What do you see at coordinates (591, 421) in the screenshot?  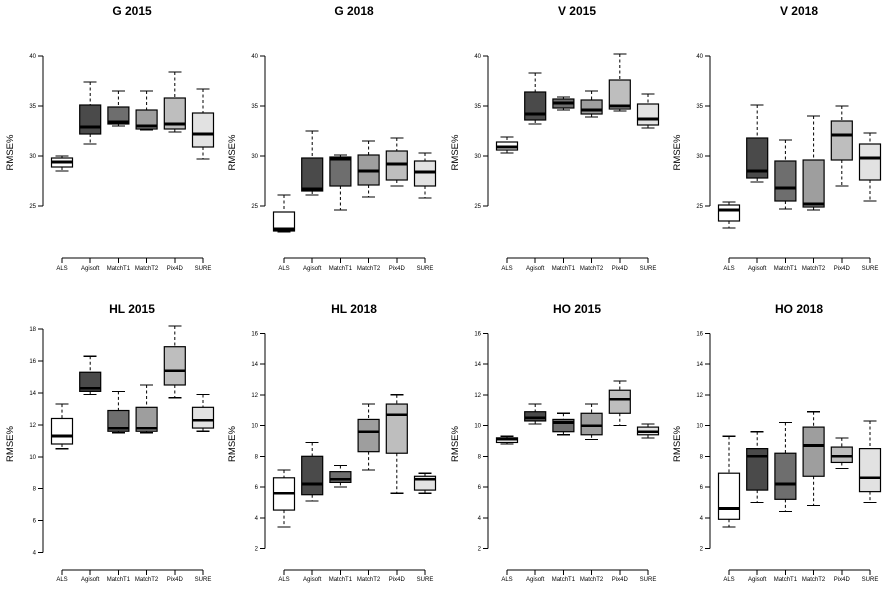 I see `box-matcht2` at bounding box center [591, 421].